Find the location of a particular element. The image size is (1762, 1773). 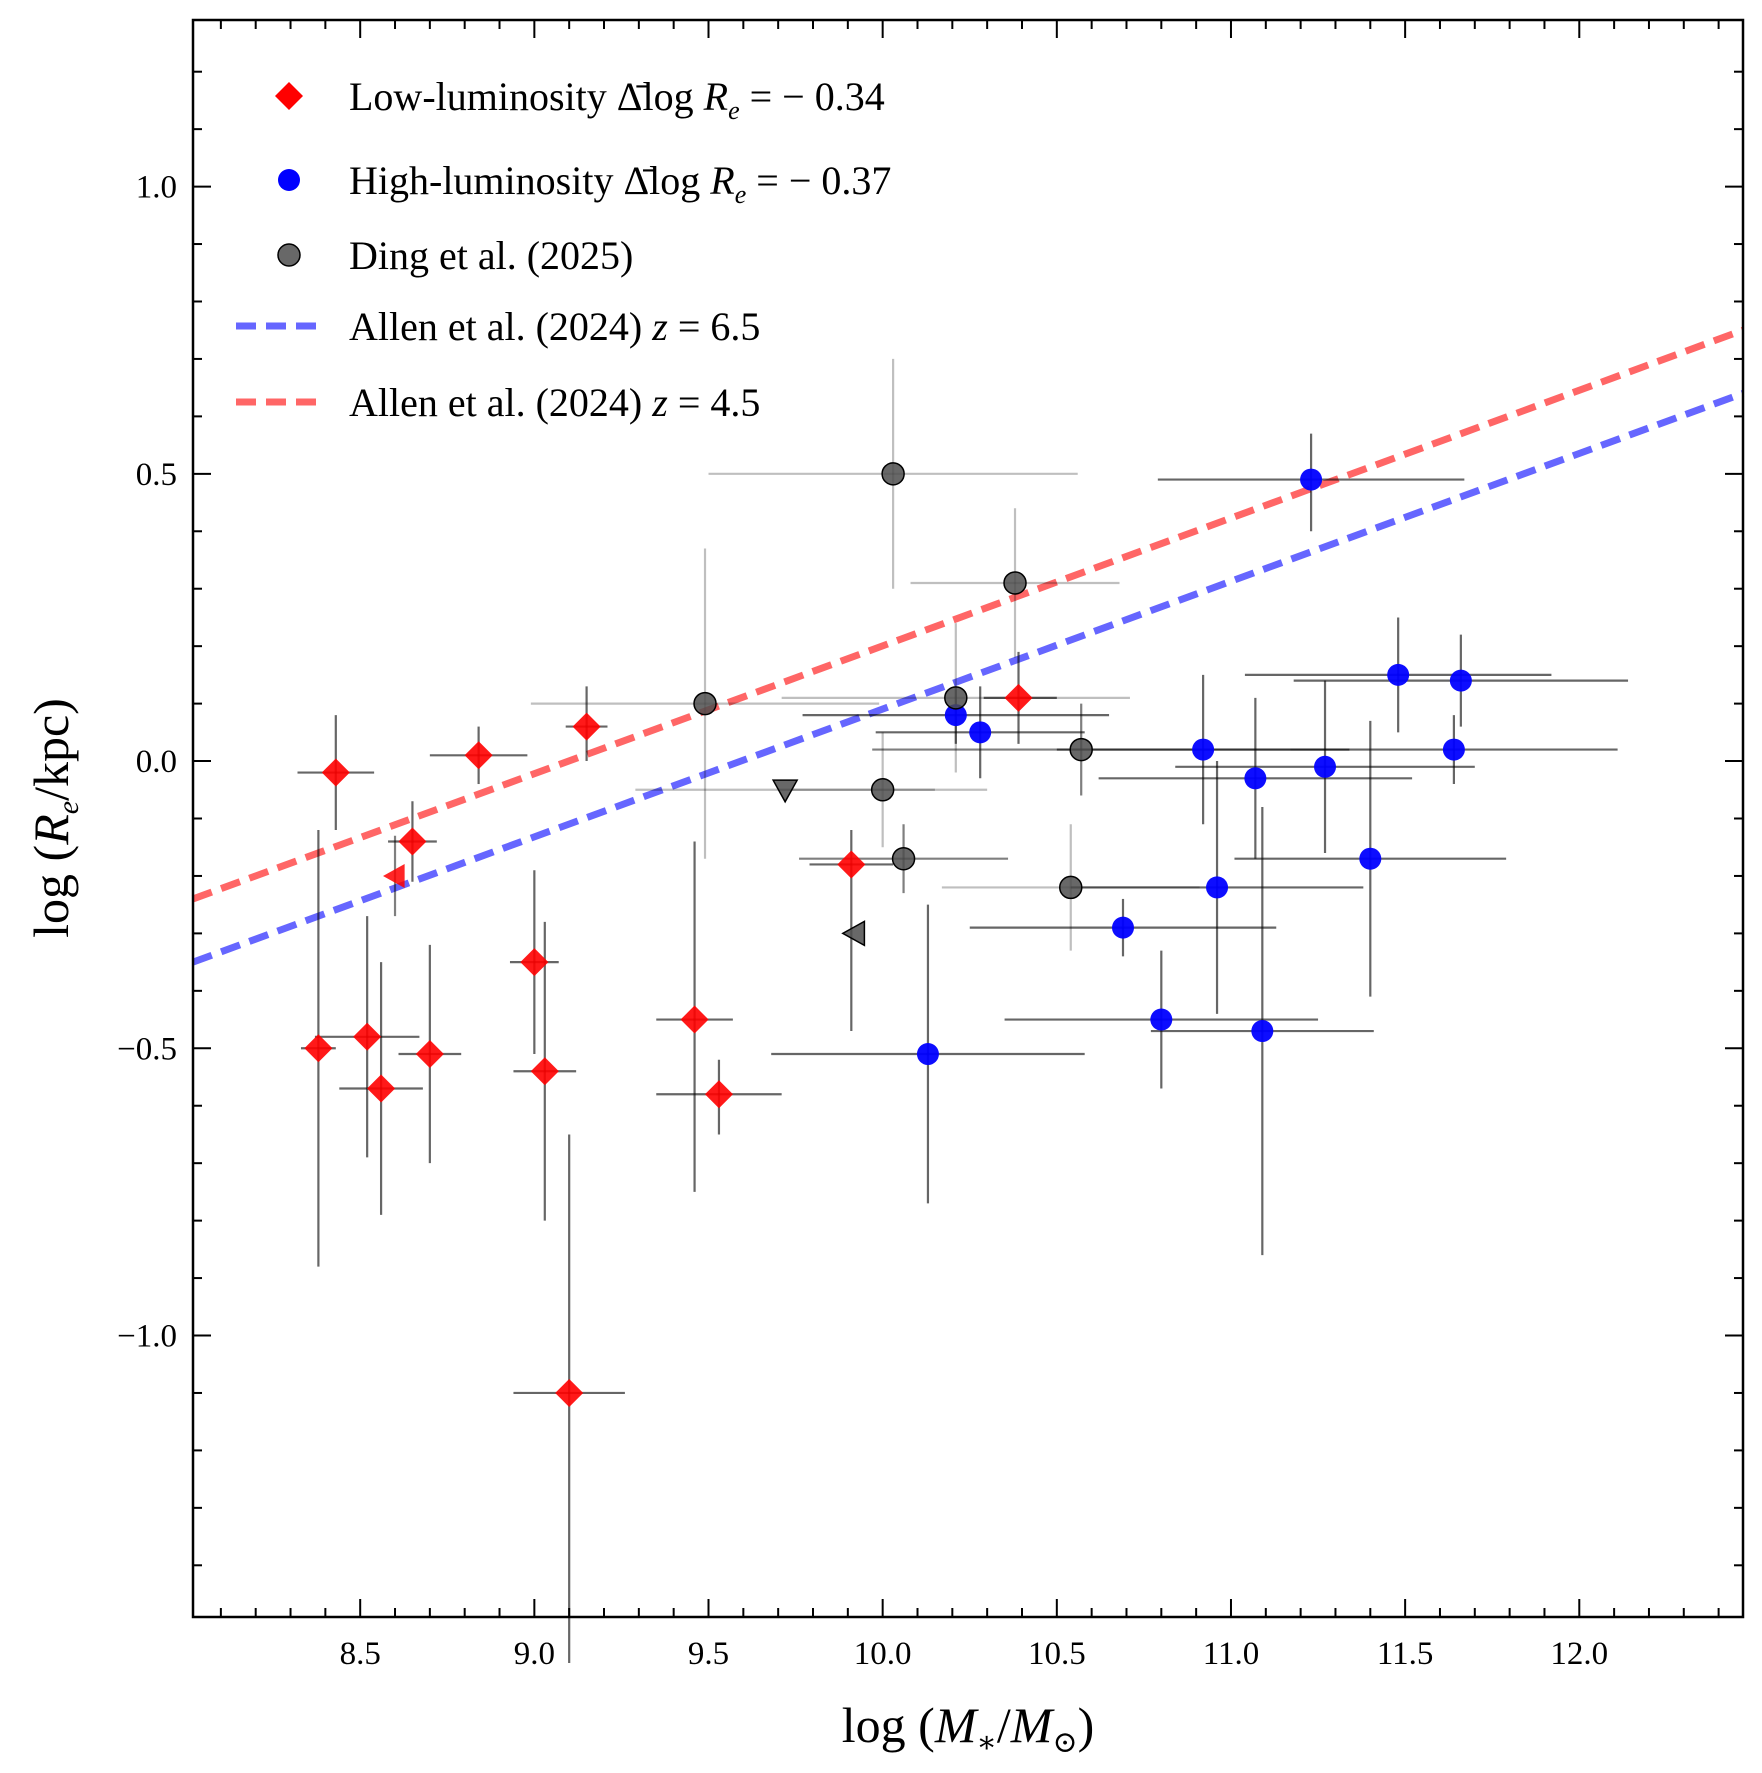

x-tick-label: 10.5 is located at coordinates (1057, 1654).